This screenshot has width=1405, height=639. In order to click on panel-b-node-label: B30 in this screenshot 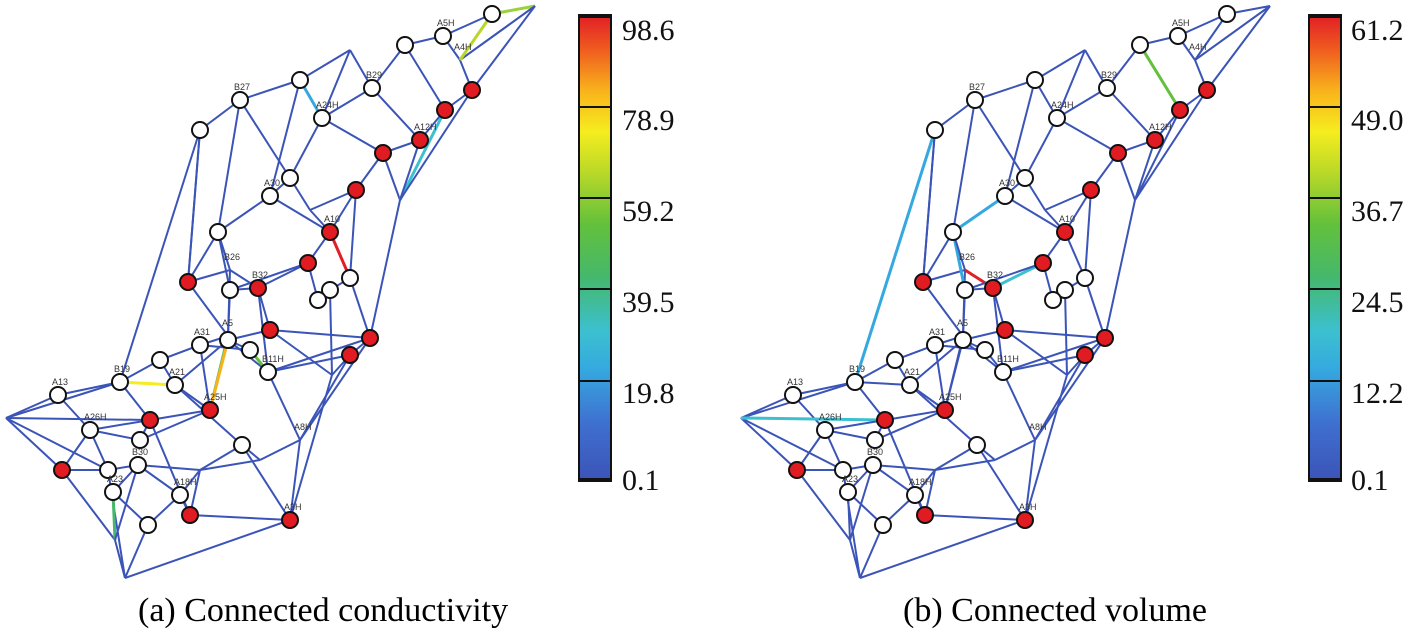, I will do `click(875, 452)`.